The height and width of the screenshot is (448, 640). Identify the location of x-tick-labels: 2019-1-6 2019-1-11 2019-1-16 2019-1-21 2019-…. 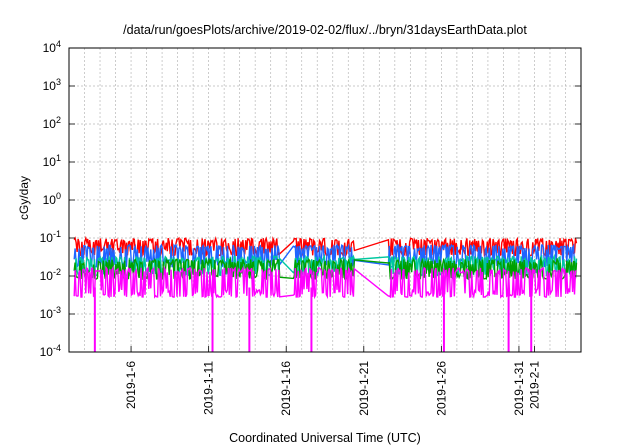
(332, 388).